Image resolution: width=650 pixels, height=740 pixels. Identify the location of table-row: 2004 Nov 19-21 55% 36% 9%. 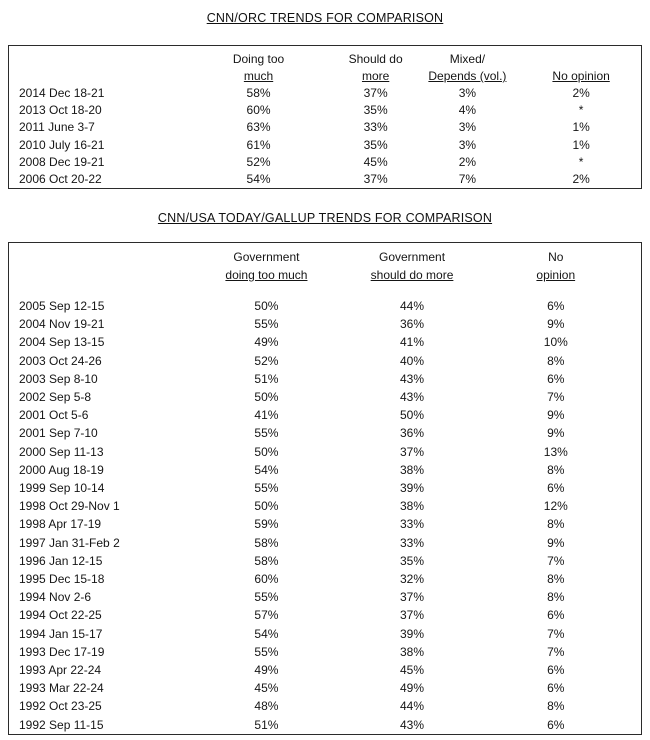
(325, 324).